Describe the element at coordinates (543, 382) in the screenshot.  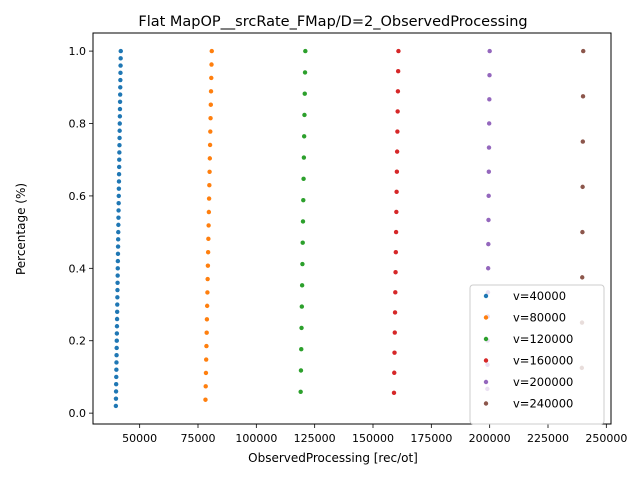
I see `legend-label: v=200000` at that location.